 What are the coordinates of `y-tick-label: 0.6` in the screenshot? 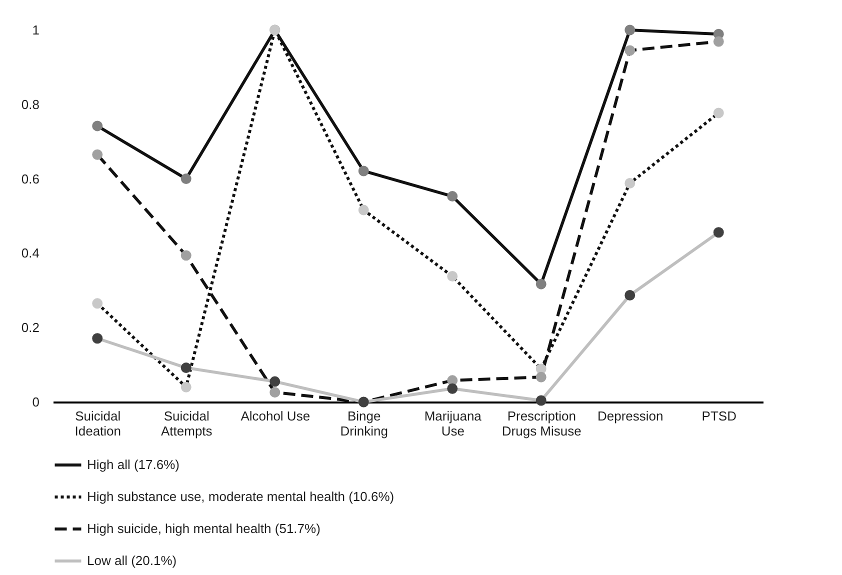 It's located at (30, 178).